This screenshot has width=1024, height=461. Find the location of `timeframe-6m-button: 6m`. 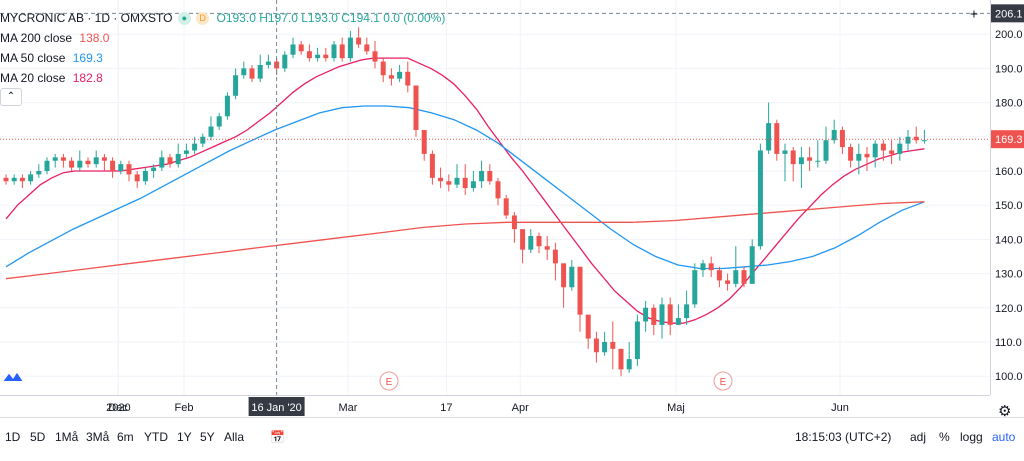

timeframe-6m-button: 6m is located at coordinates (125, 437).